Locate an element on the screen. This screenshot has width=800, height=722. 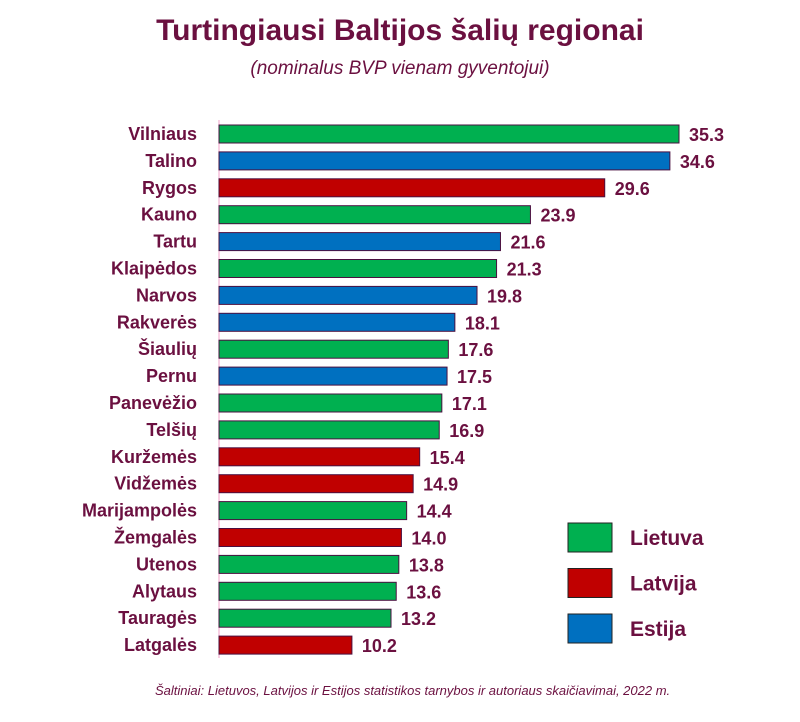
chart-title: Turtingiausi Baltijos šalių regionai is located at coordinates (400, 30).